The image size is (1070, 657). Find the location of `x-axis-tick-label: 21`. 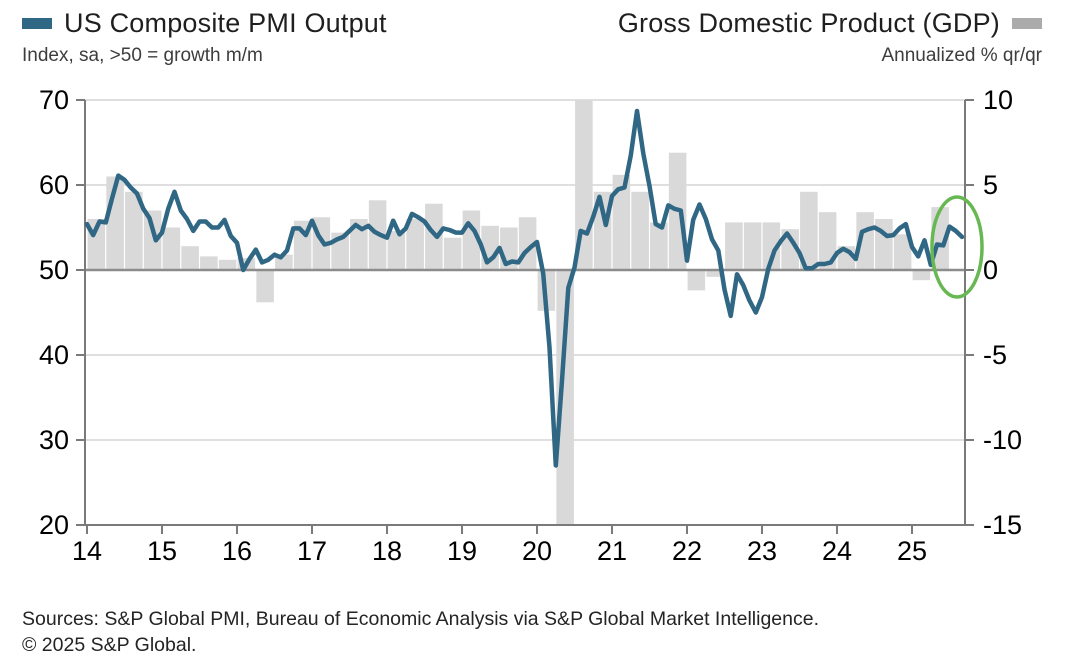

x-axis-tick-label: 21 is located at coordinates (612, 551).